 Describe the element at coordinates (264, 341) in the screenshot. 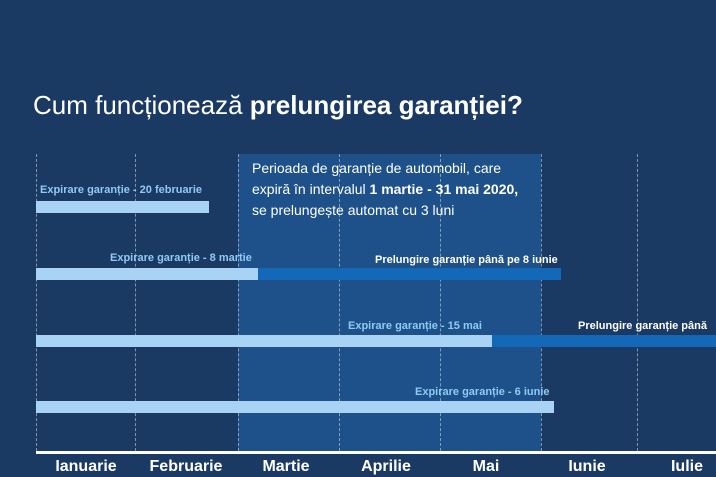

I see `row3-warranty-bar` at that location.